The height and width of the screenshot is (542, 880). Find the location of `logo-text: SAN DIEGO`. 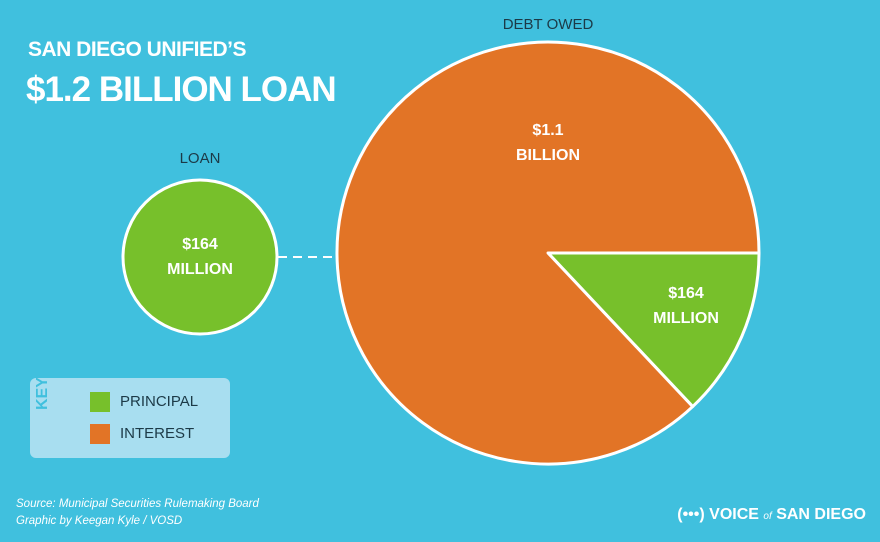

logo-text: SAN DIEGO is located at coordinates (821, 514).